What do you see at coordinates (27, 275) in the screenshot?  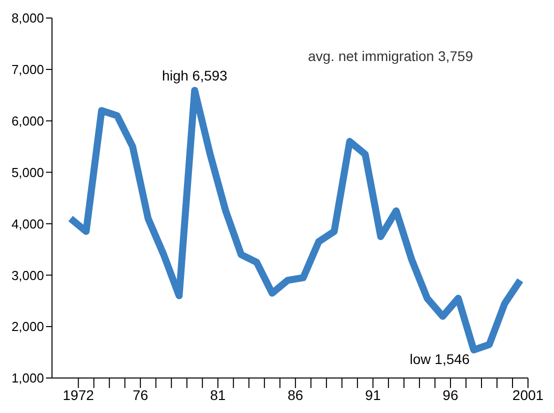 I see `y-tick-label: 3,000` at bounding box center [27, 275].